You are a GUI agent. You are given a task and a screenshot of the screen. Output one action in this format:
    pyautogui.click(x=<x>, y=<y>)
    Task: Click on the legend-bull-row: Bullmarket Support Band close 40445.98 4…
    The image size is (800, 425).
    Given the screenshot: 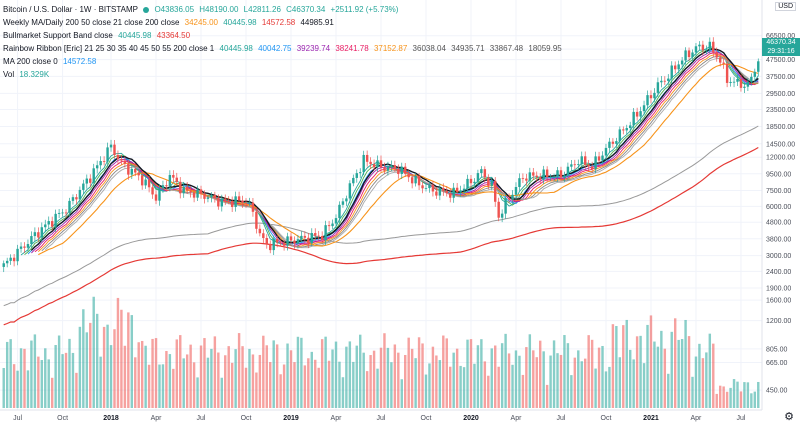 What is the action you would take?
    pyautogui.click(x=284, y=35)
    